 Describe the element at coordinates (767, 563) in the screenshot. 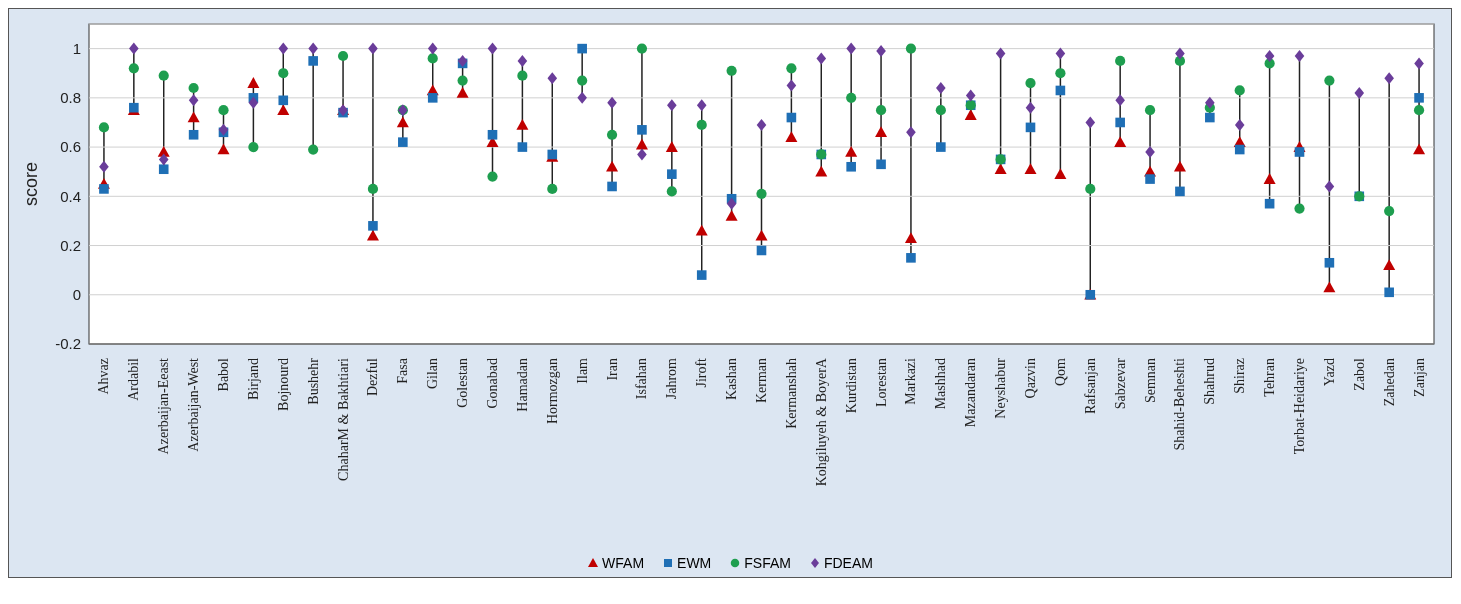

I see `legend-label: FSFAM` at that location.